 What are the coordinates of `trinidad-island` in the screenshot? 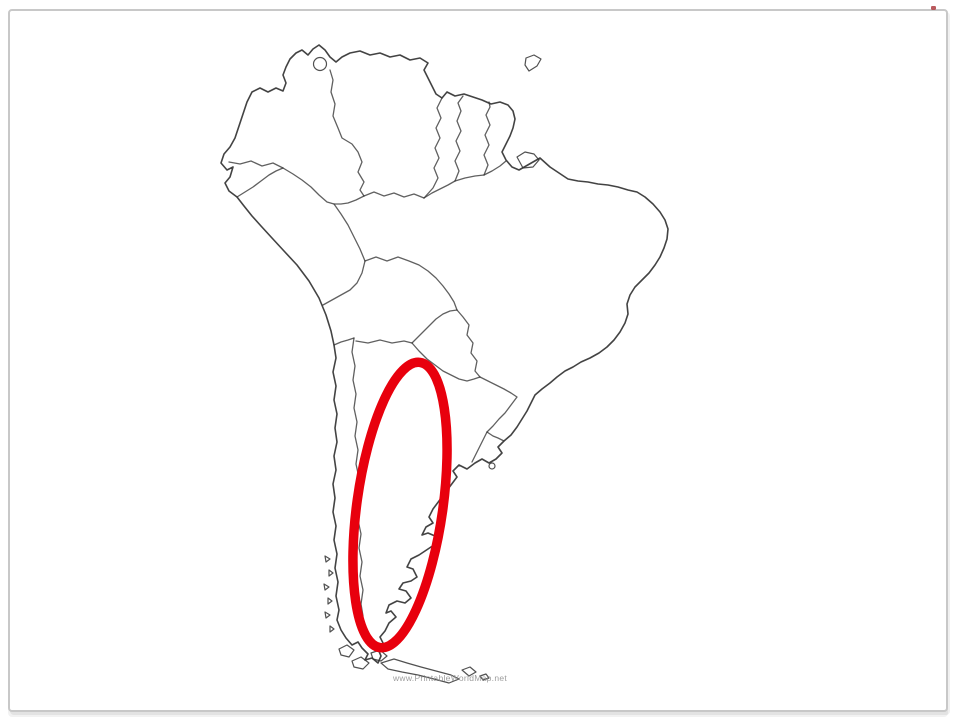 It's located at (533, 63).